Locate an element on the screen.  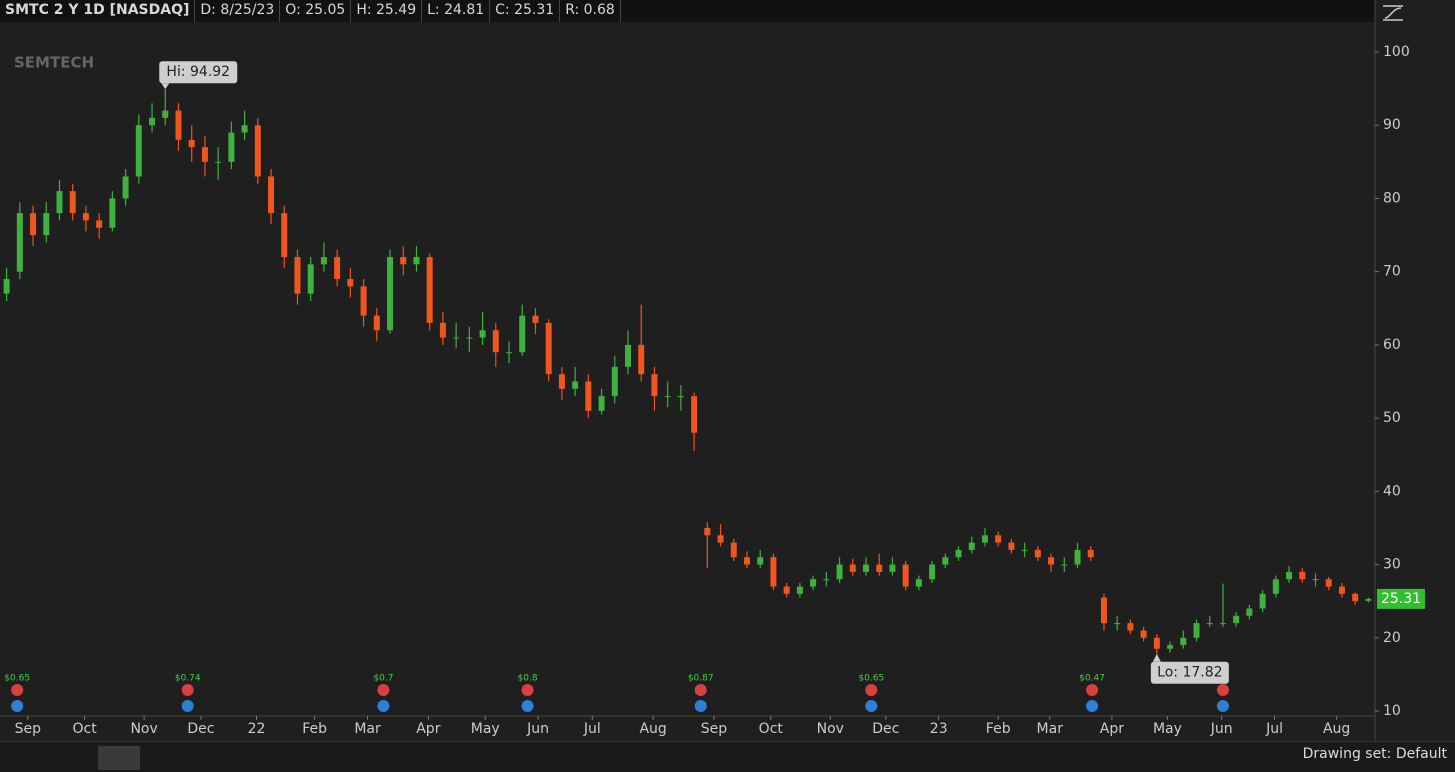
y-tick-label: 80 is located at coordinates (1392, 198).